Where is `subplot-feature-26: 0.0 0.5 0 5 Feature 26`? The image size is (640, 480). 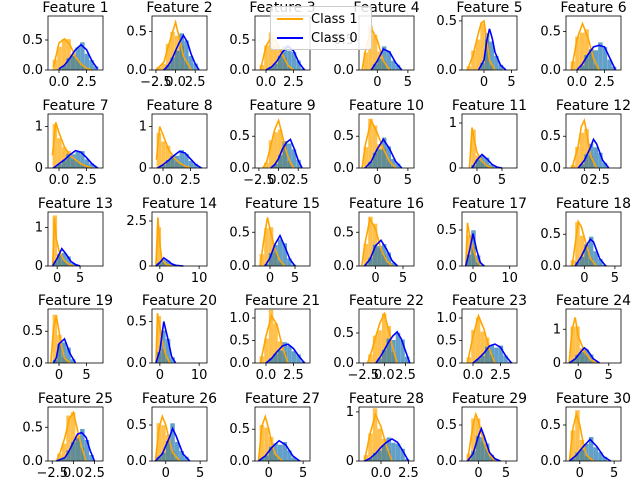 subplot-feature-26: 0.0 0.5 0 5 Feature 26 is located at coordinates (171, 435).